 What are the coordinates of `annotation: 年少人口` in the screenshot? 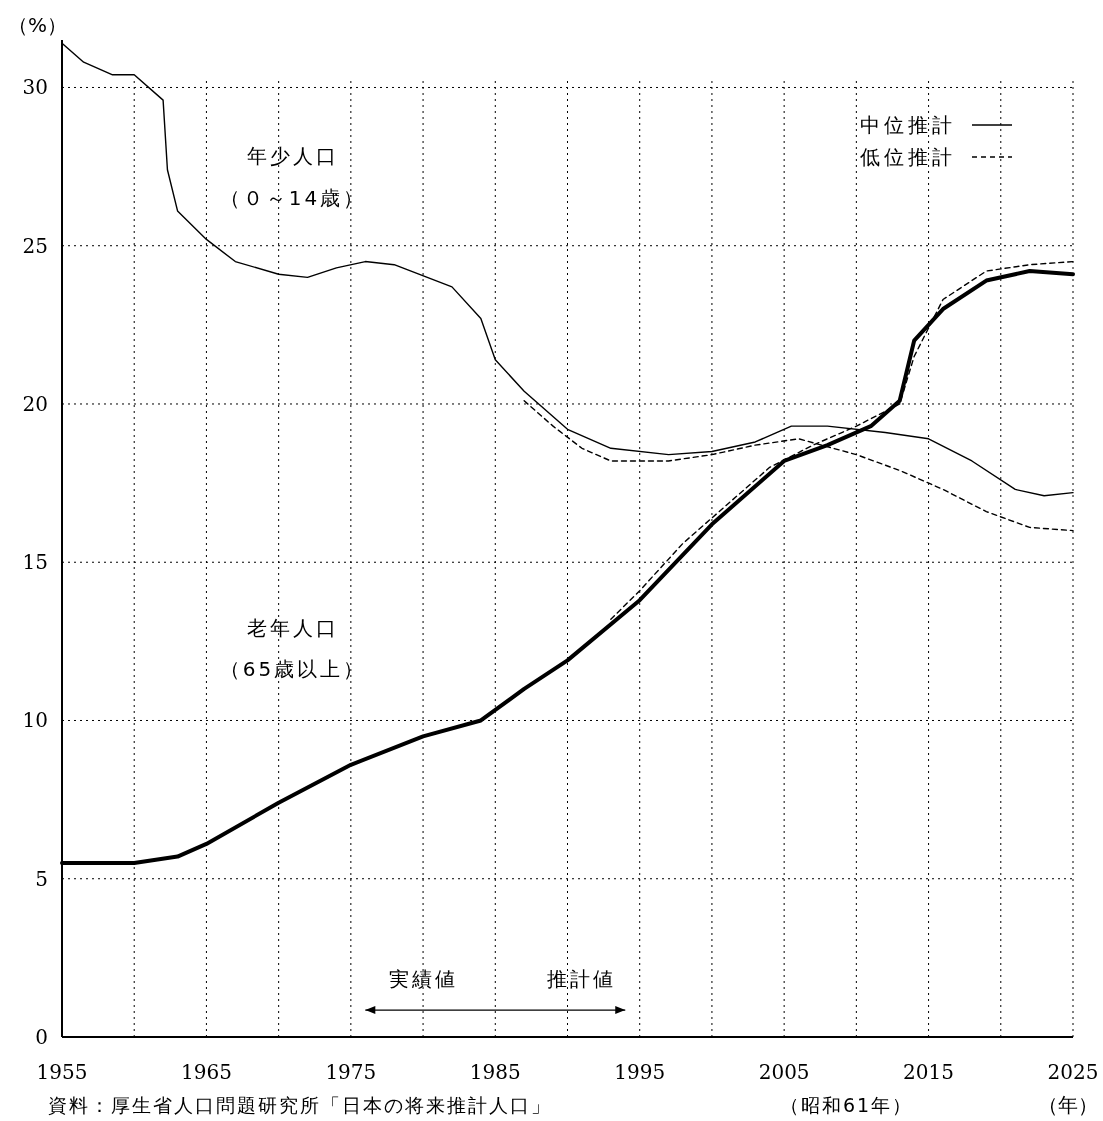 It's located at (293, 156).